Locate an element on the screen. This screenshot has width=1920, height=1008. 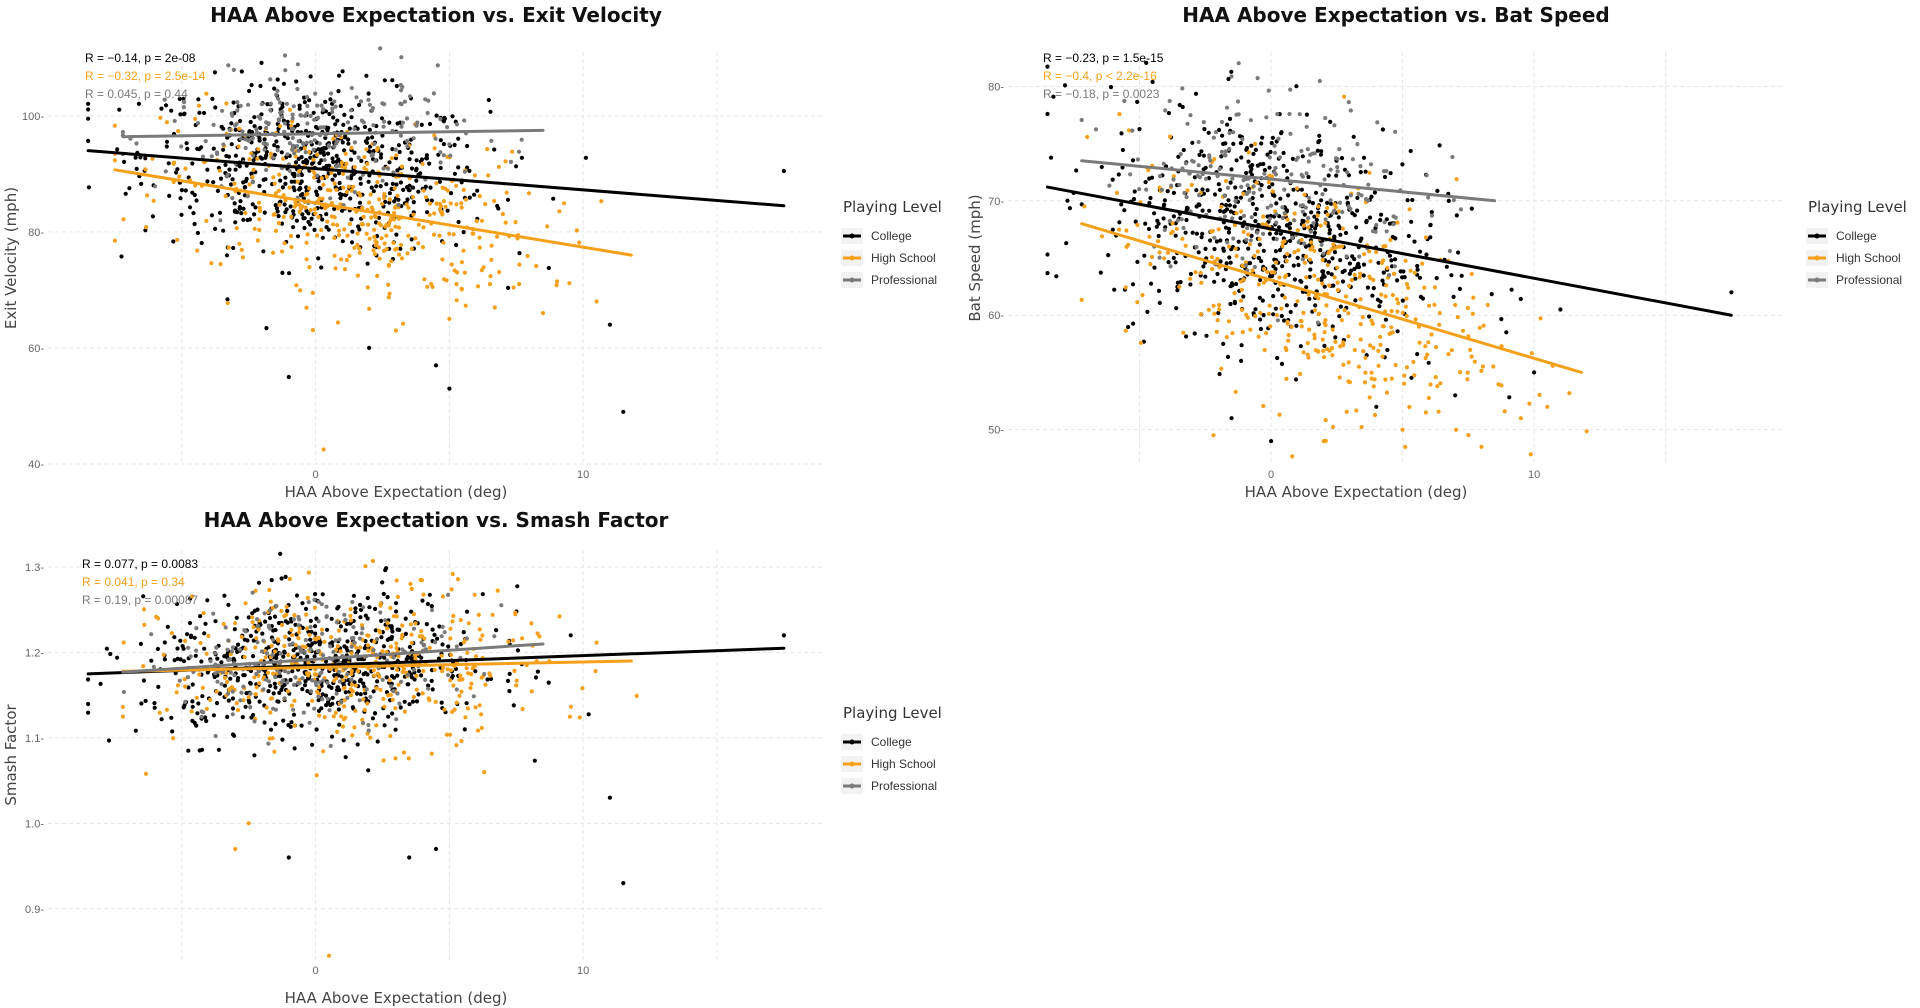
regression-line-high-school is located at coordinates (377, 666).